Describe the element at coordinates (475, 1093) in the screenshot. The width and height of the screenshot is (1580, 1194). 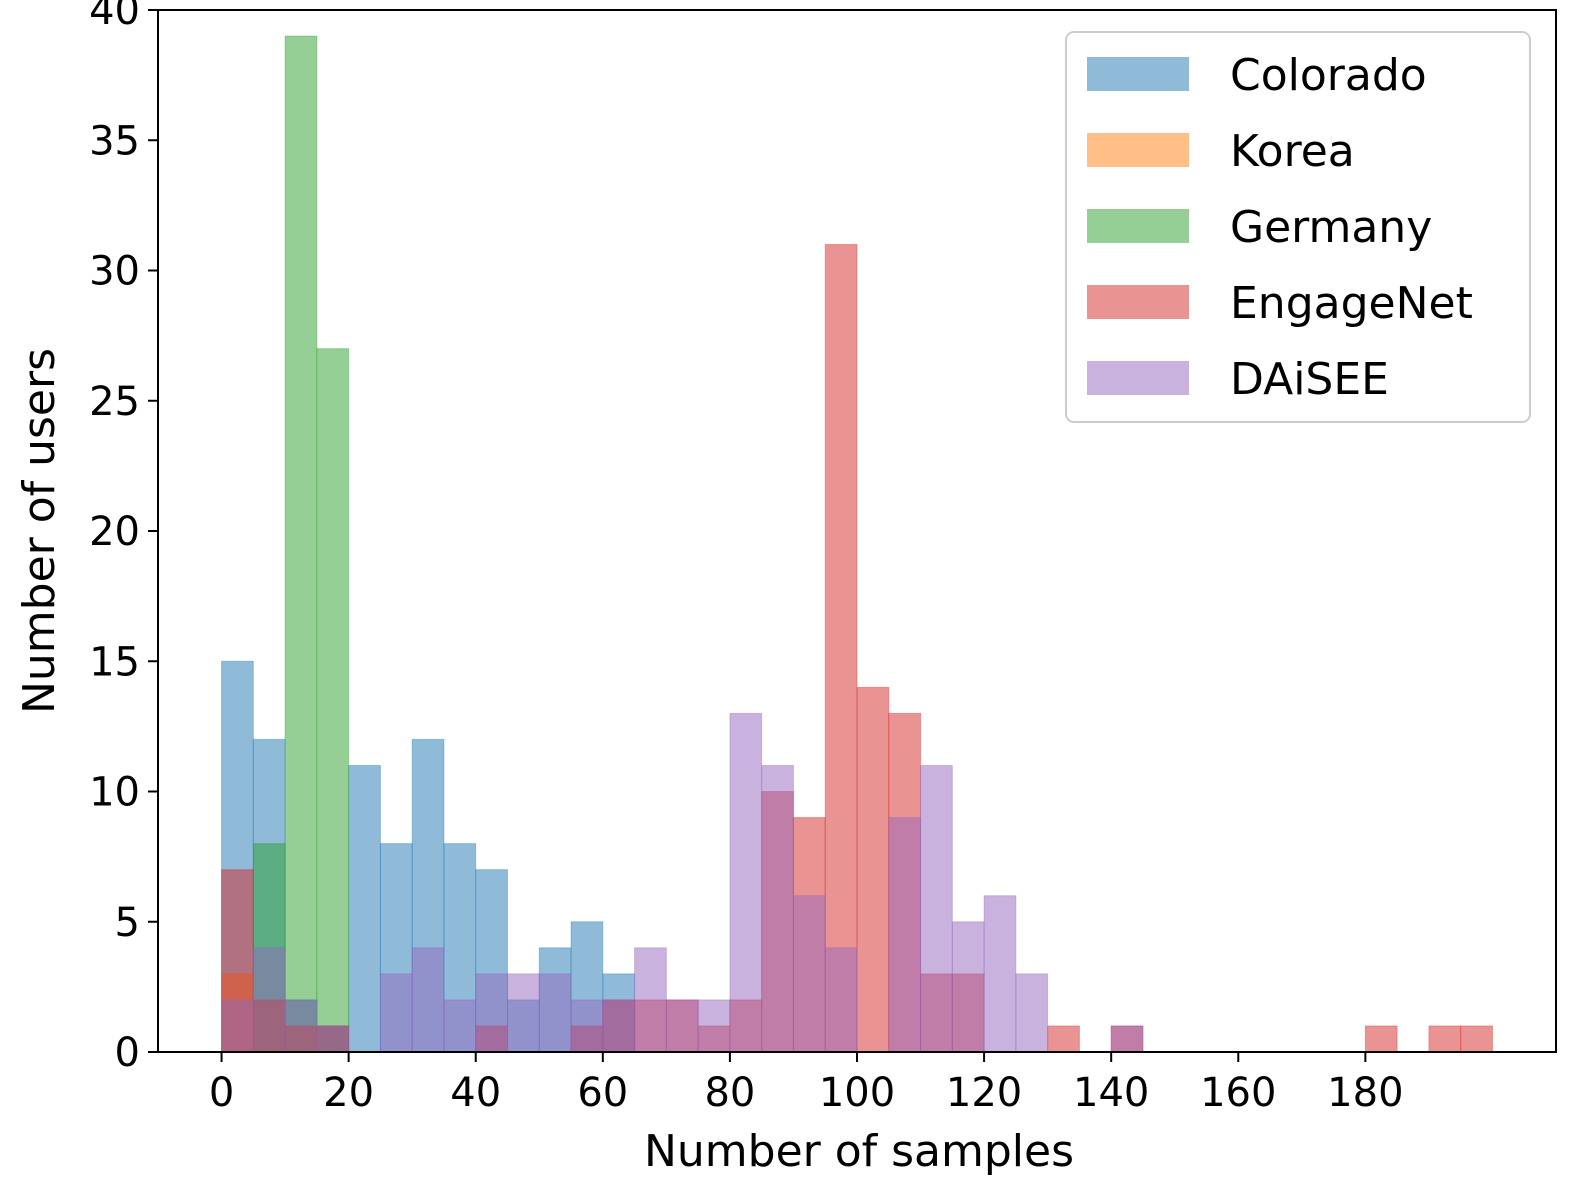
I see `x-tick-label: 40` at that location.